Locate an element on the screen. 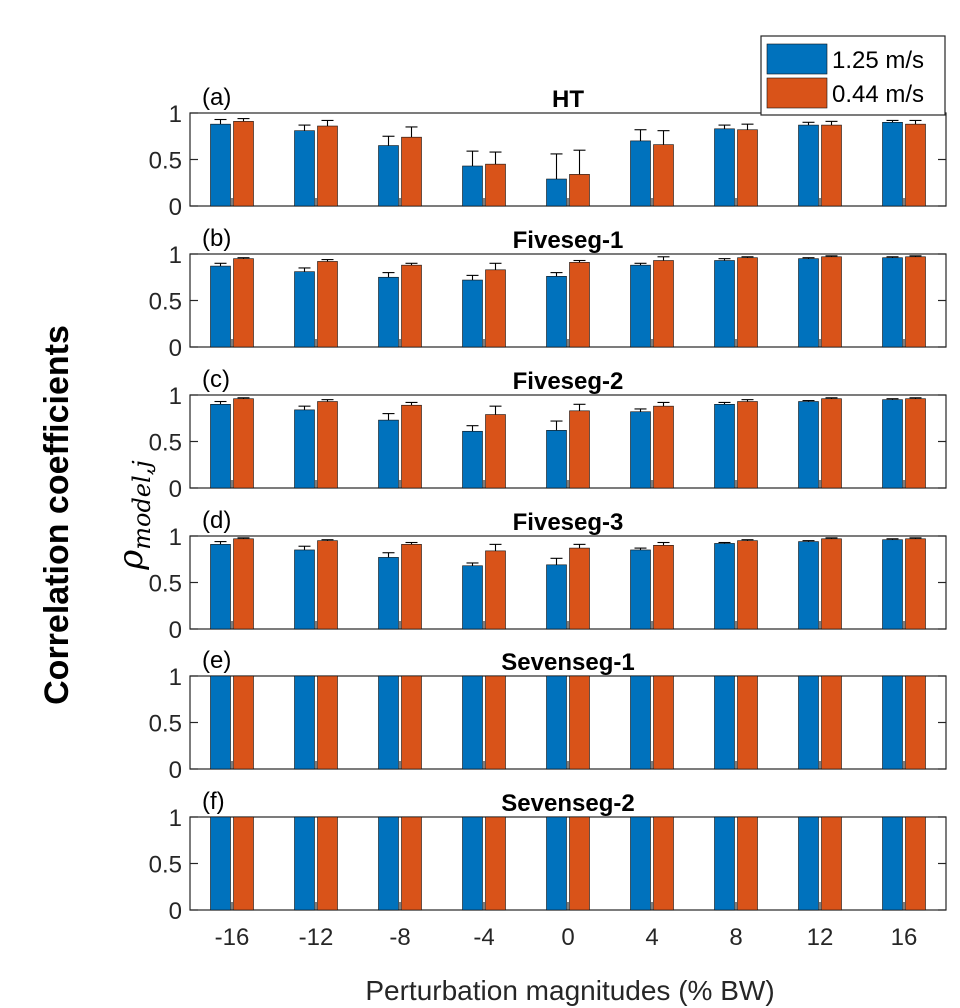  panel-5: Sevenseg-2 (f) 0 0.5 1 -16 -12 -8 -4 0 4 8 12 16 is located at coordinates (548, 869).